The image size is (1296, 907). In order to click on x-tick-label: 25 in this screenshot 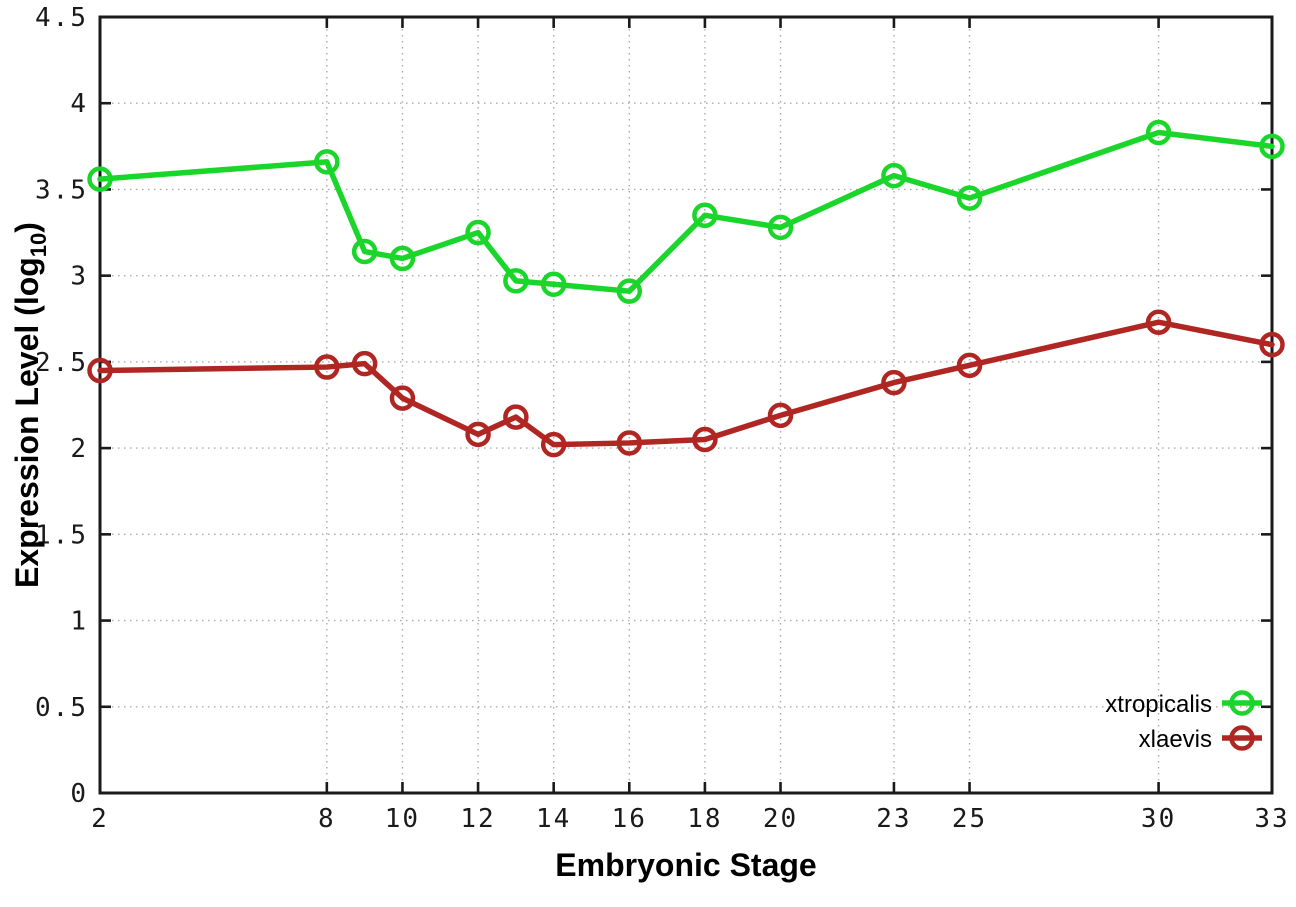, I will do `click(969, 819)`.